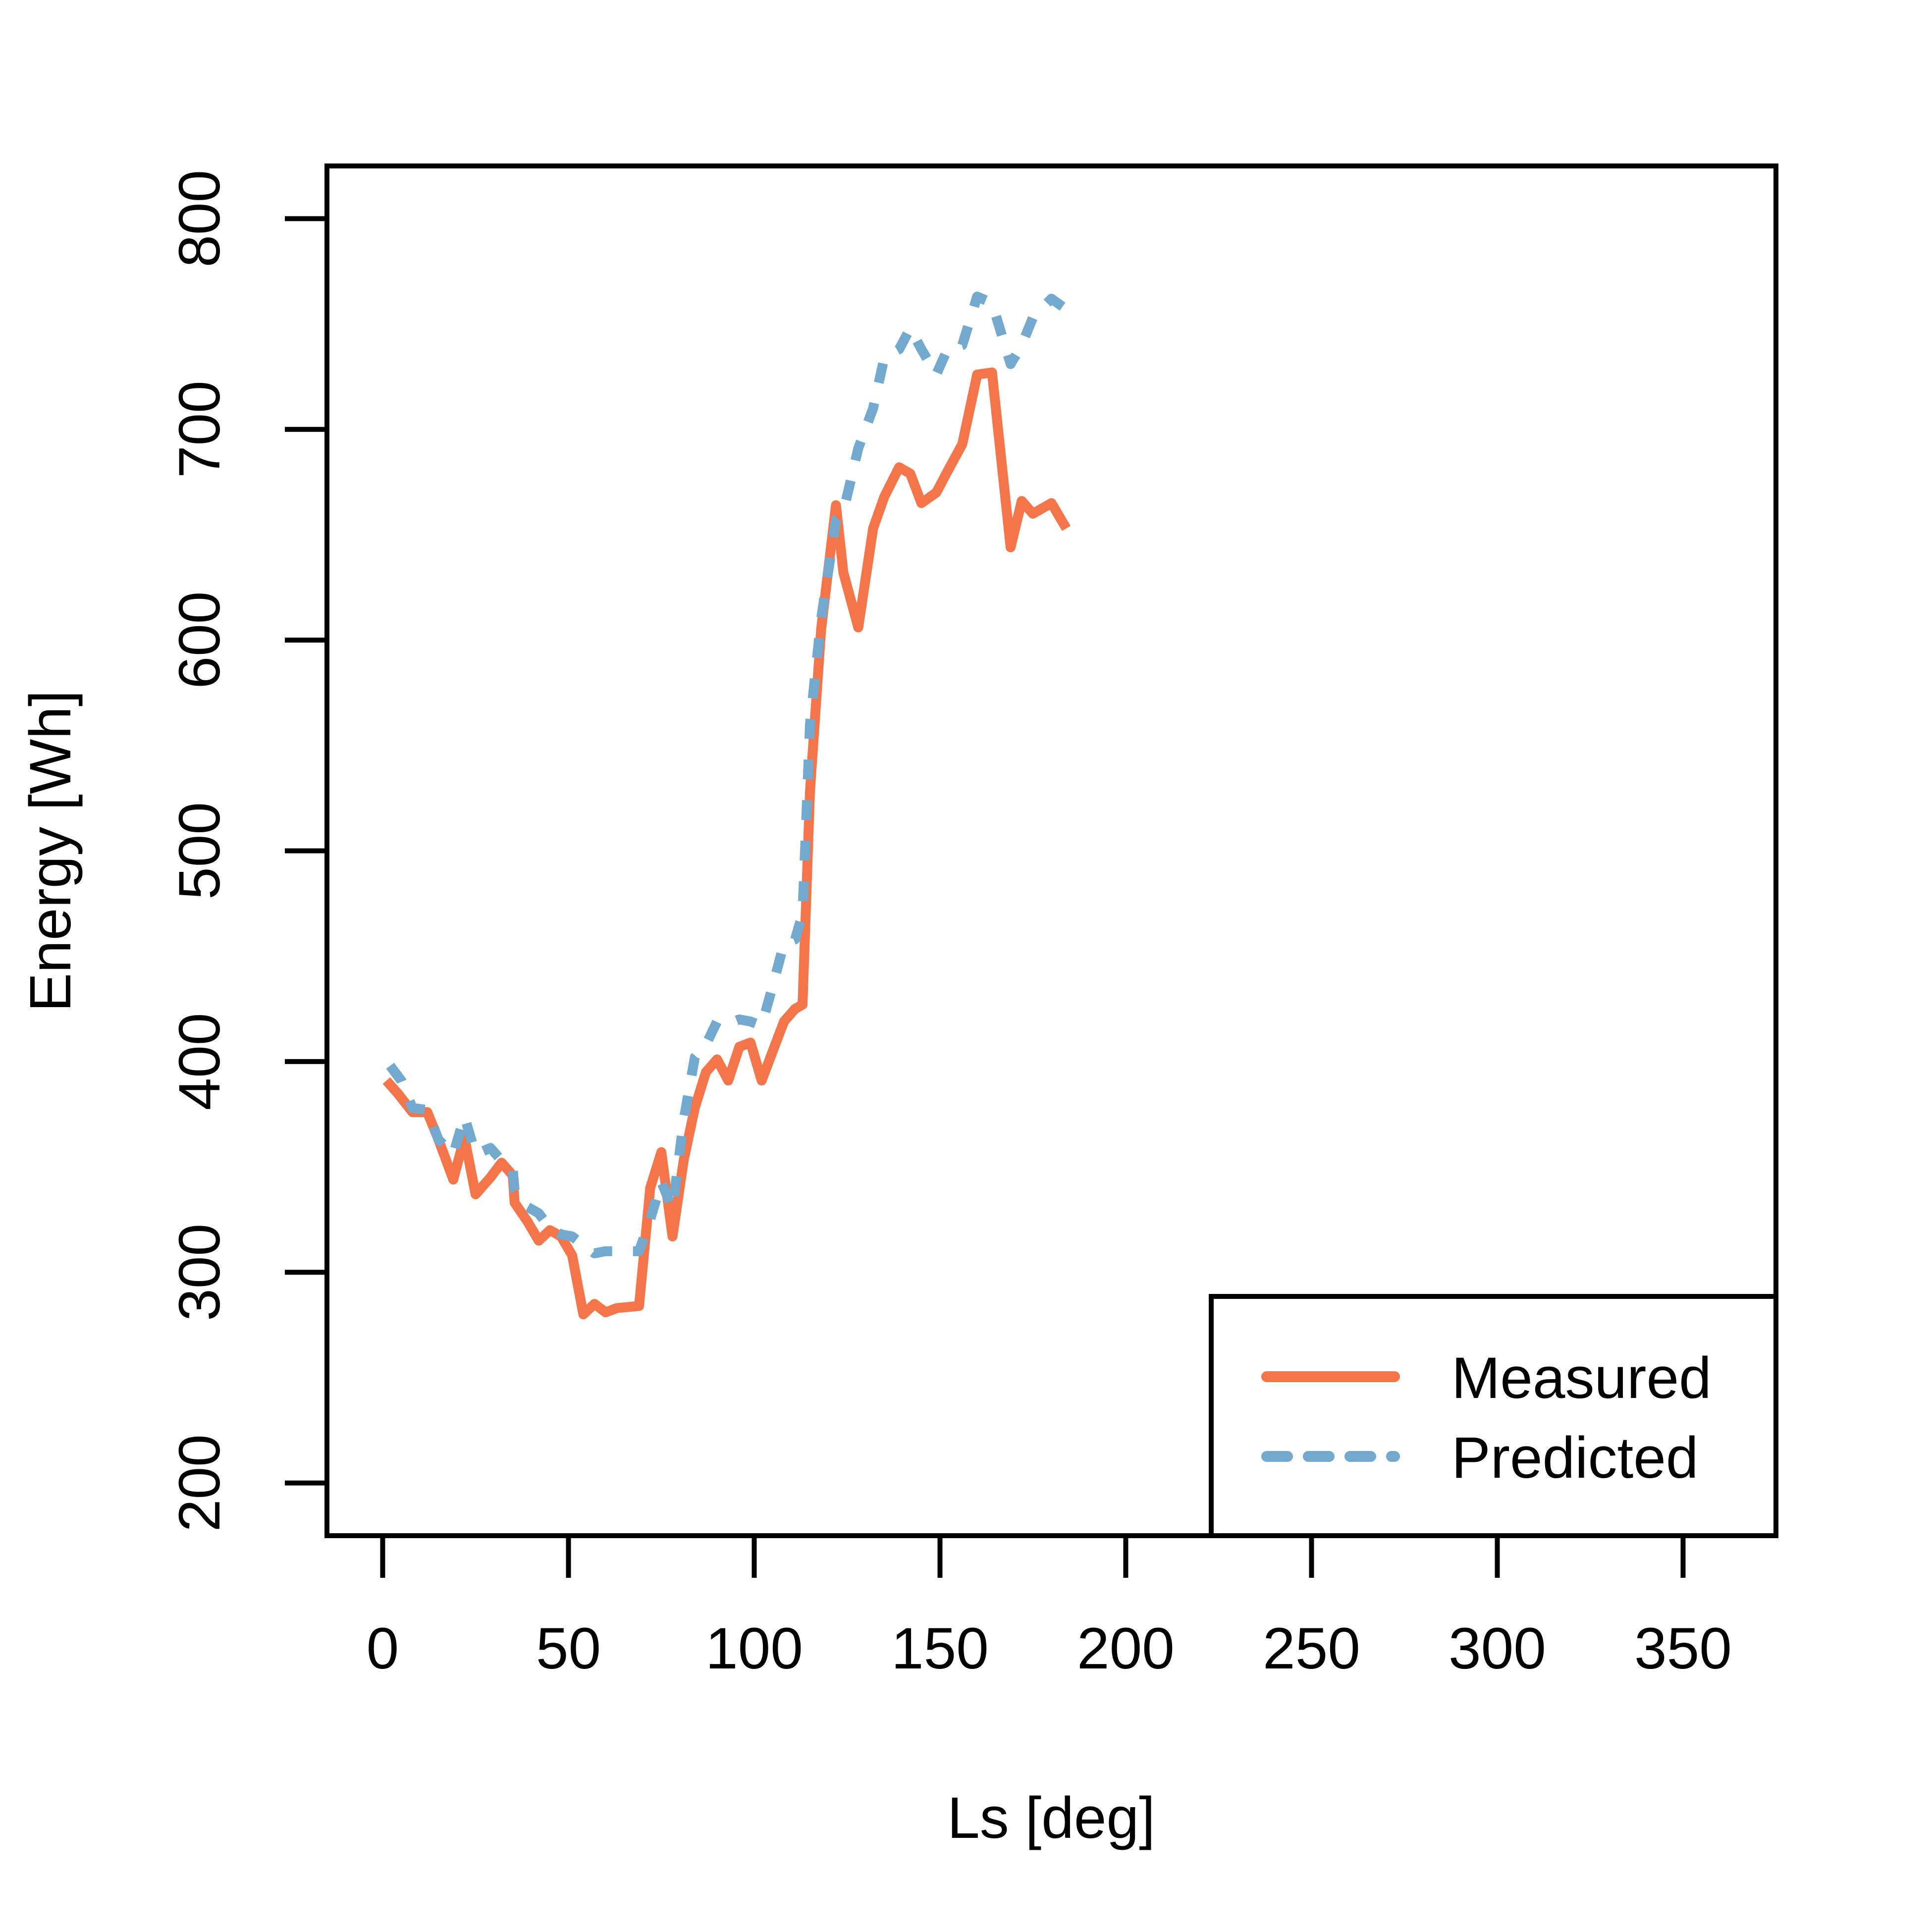 The height and width of the screenshot is (1932, 1932). What do you see at coordinates (247, 851) in the screenshot?
I see `y-axis: 200 300 400 500 600 700 800` at bounding box center [247, 851].